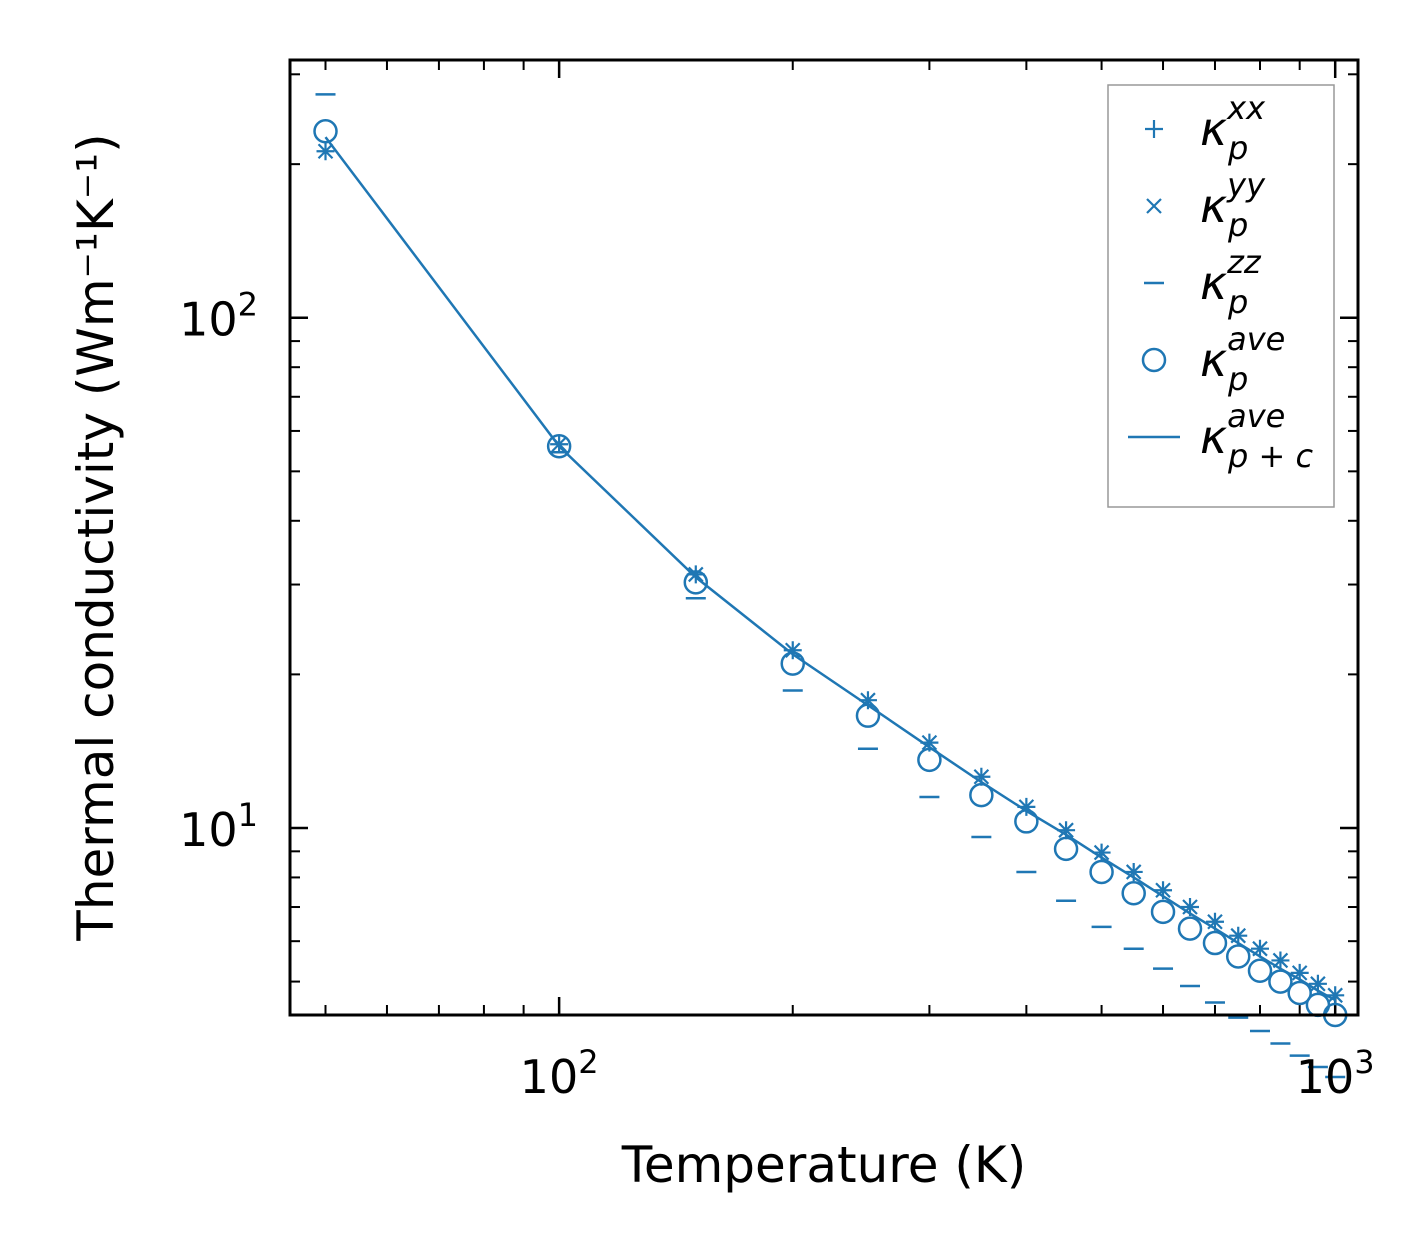 Image resolution: width=1420 pixels, height=1254 pixels. I want to click on x-tick-label: 10³, so click(1335, 1073).